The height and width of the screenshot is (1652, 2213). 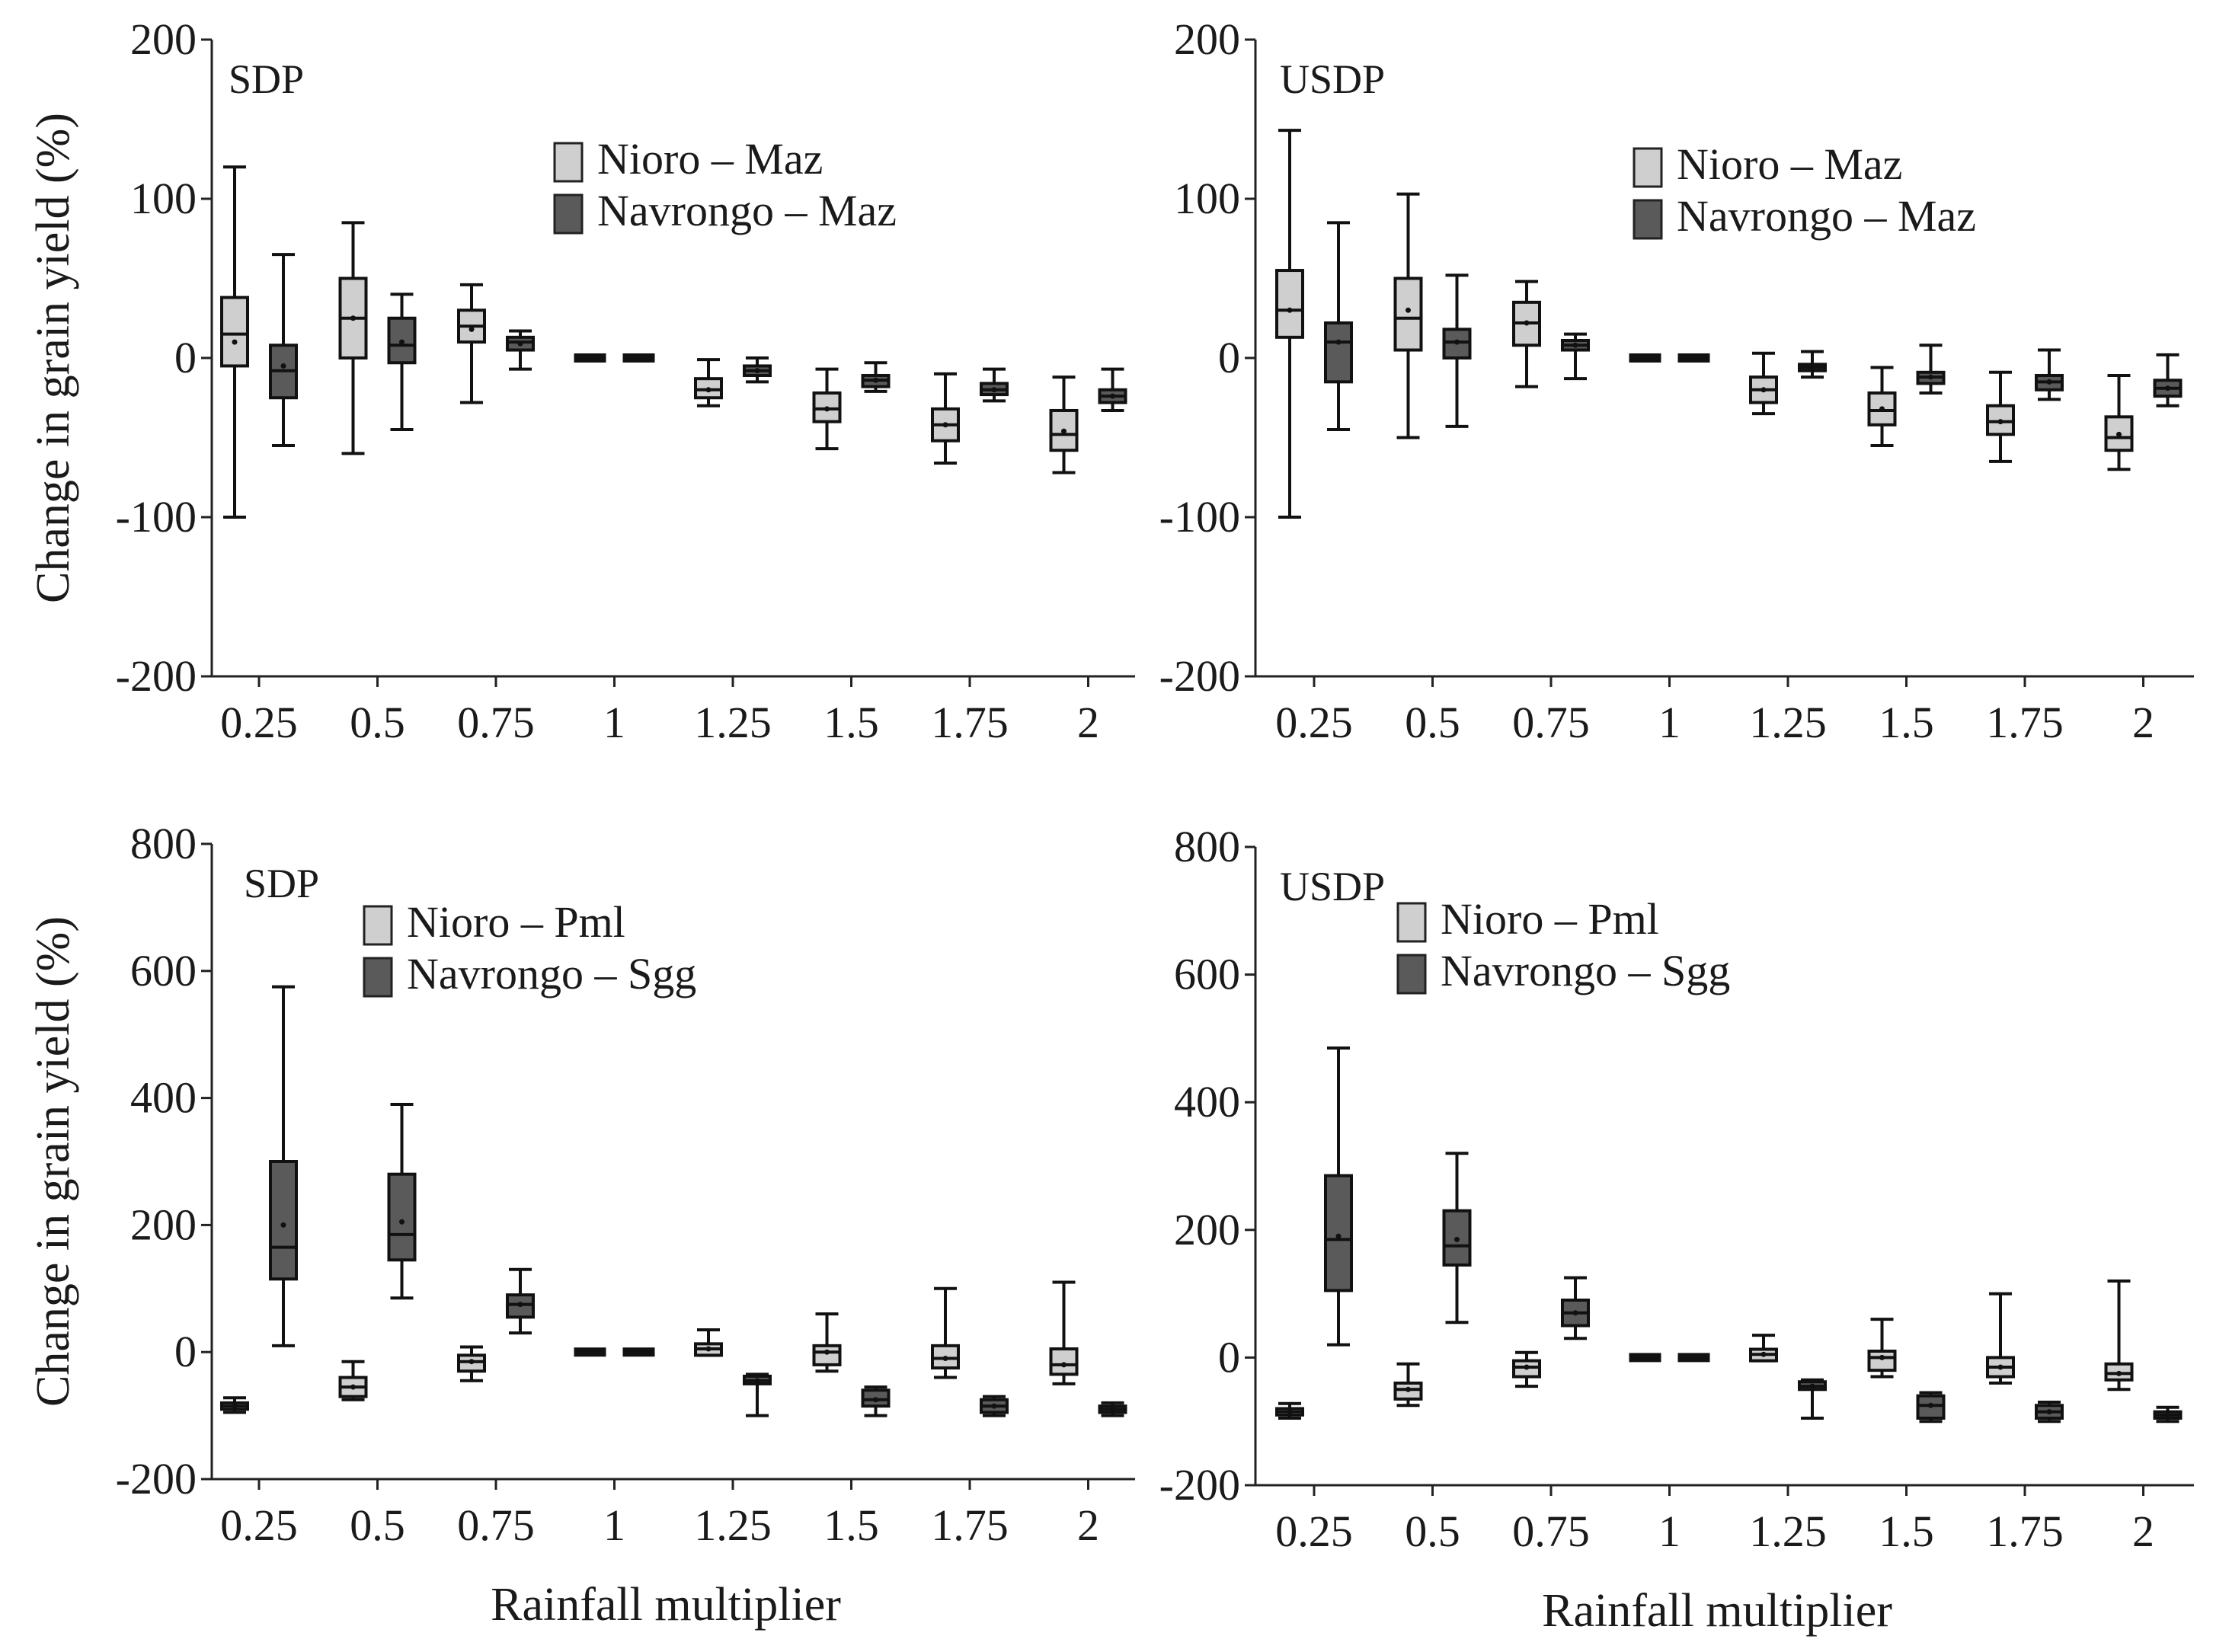 I want to click on x-tick-label: 1, so click(x=1669, y=722).